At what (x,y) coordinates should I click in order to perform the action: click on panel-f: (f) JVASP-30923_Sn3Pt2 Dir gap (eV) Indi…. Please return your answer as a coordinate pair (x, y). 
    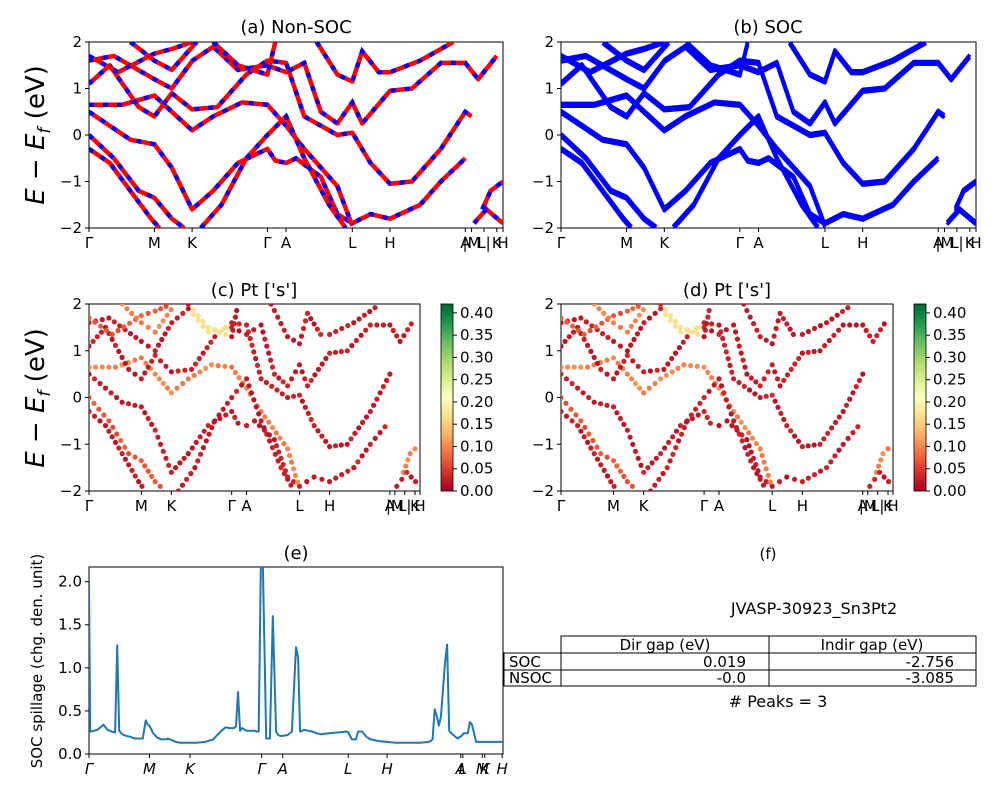
    Looking at the image, I should click on (740, 628).